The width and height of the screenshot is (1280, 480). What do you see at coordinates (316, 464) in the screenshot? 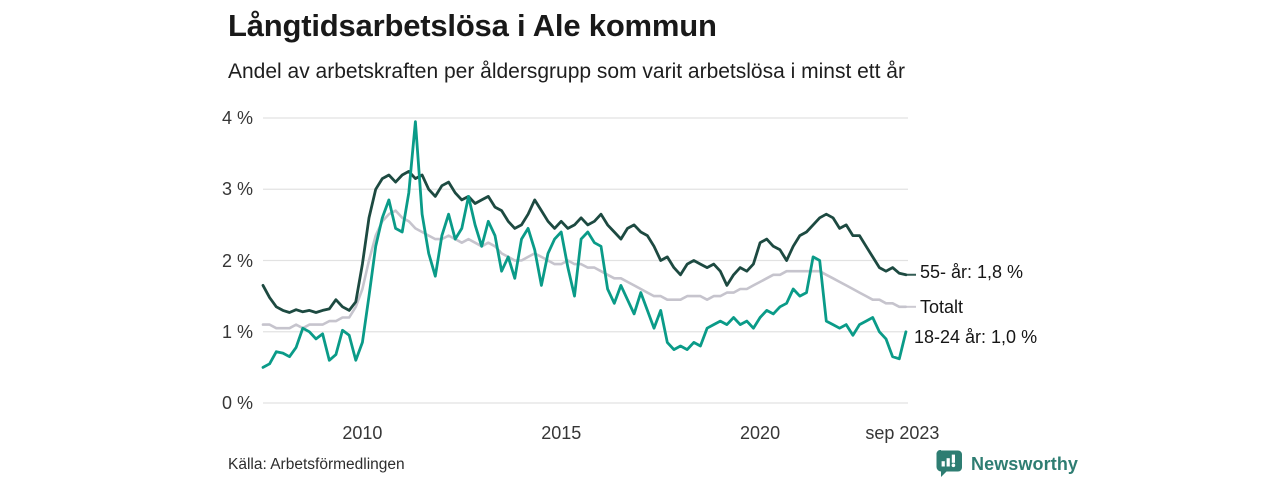
I see `source-note: Källa: Arbetsförmedlingen` at bounding box center [316, 464].